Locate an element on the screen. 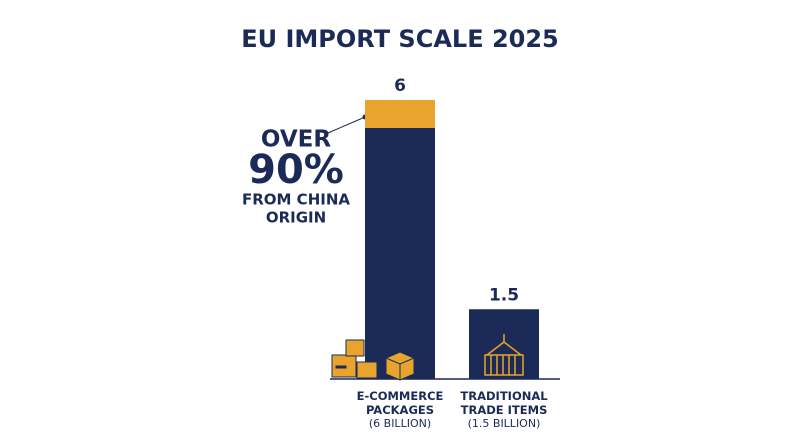 This screenshot has width=800, height=447. bars: 61.5 is located at coordinates (452, 228).